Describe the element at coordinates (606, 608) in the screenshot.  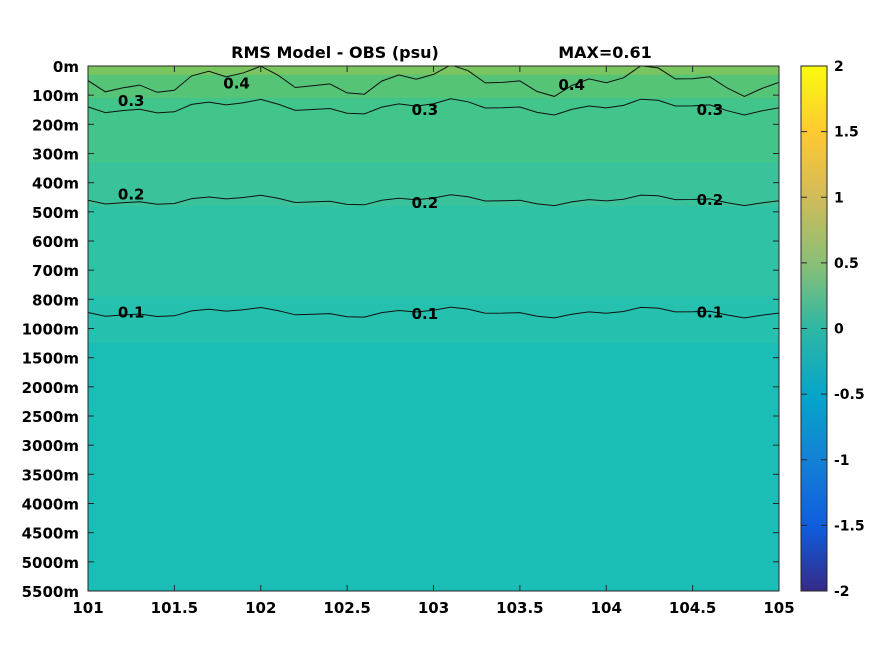
I see `x-tick-label: 104` at that location.